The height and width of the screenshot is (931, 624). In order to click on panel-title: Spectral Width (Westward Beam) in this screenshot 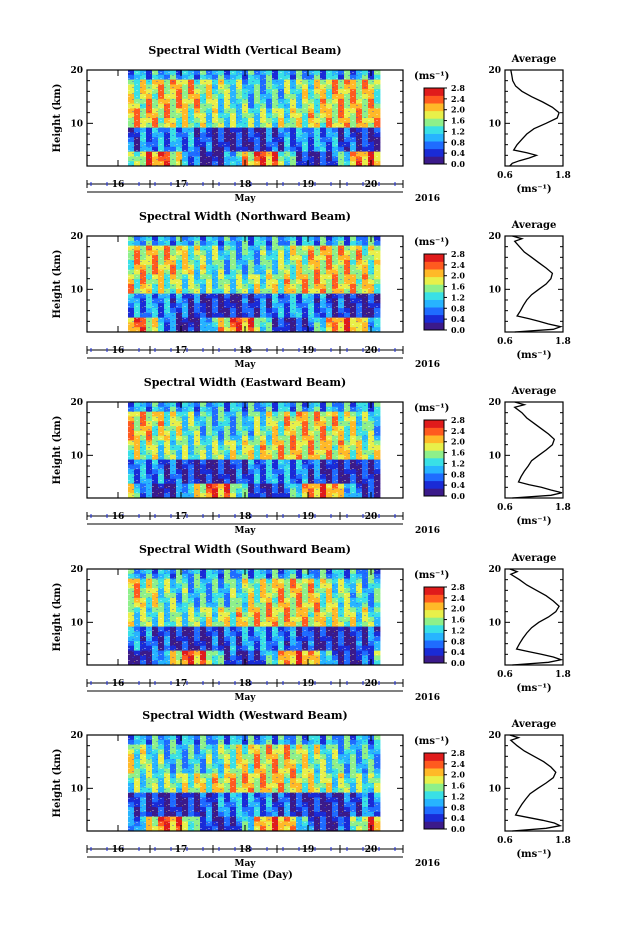, I will do `click(244, 715)`.